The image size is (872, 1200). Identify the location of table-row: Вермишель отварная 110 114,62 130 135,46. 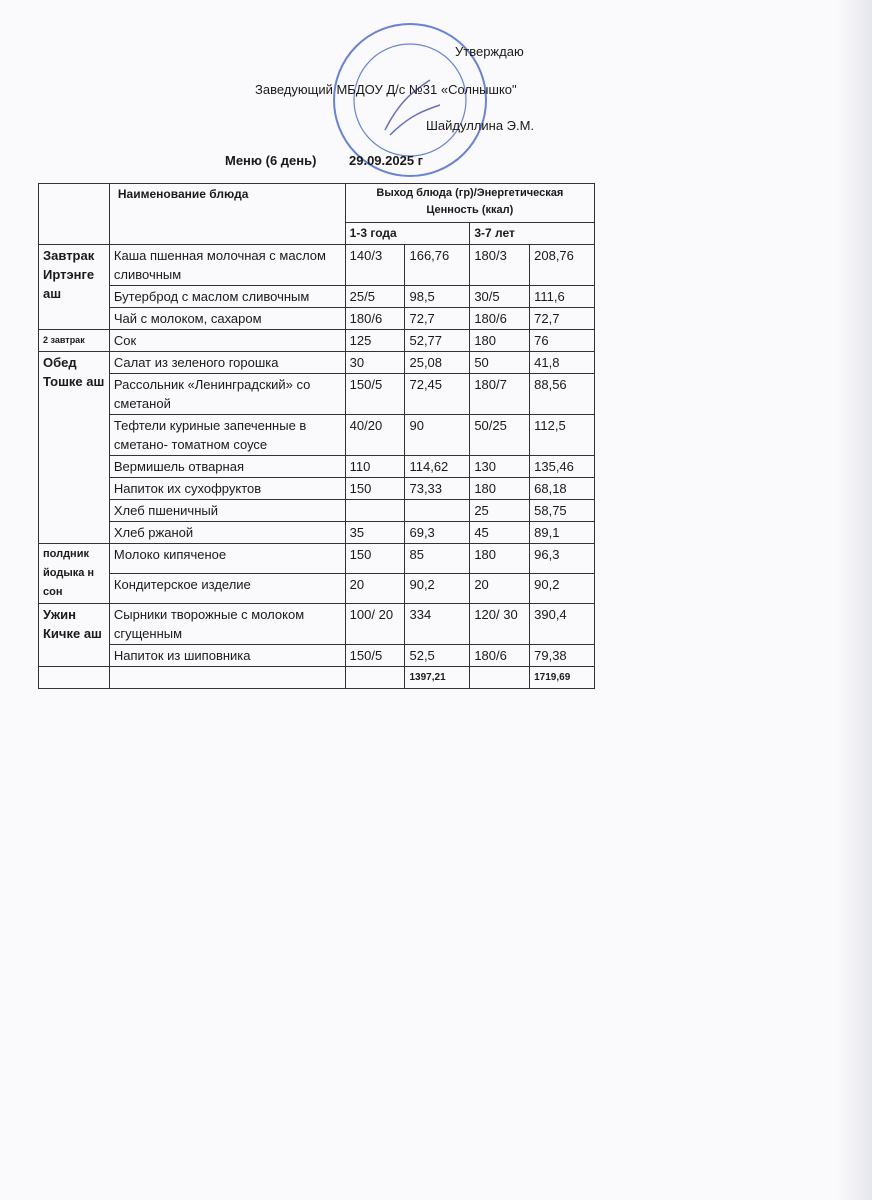
(317, 466).